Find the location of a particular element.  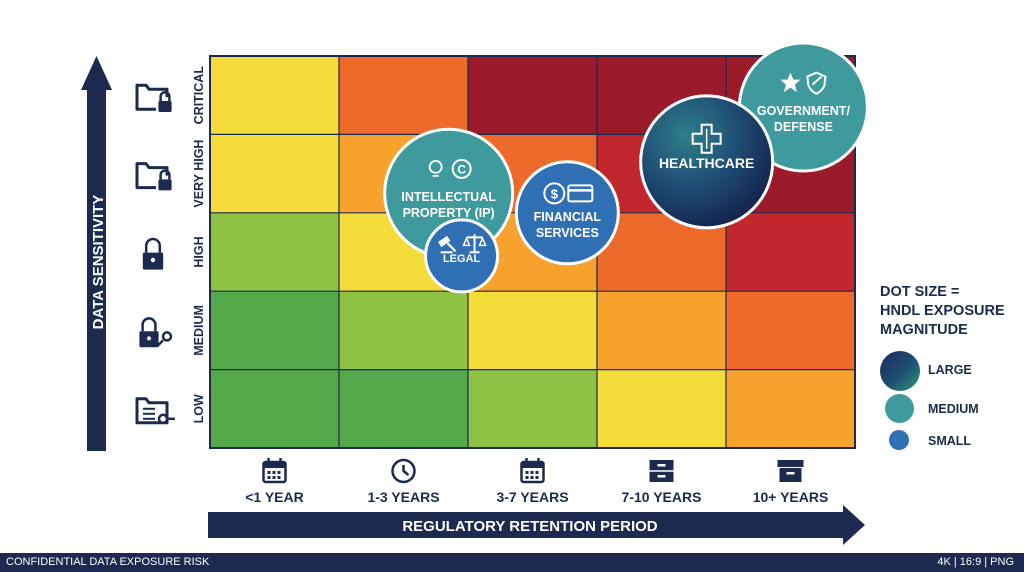

legend-label-small: SMALL is located at coordinates (950, 441).